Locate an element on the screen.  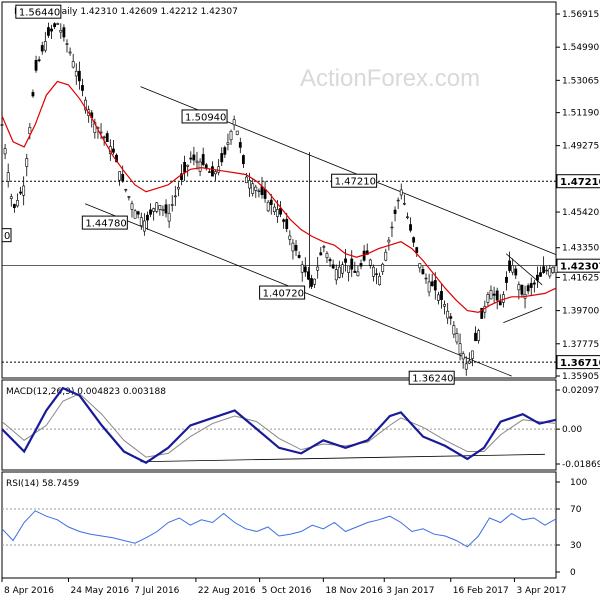
price-tick-label: 1.56915 is located at coordinates (580, 15).